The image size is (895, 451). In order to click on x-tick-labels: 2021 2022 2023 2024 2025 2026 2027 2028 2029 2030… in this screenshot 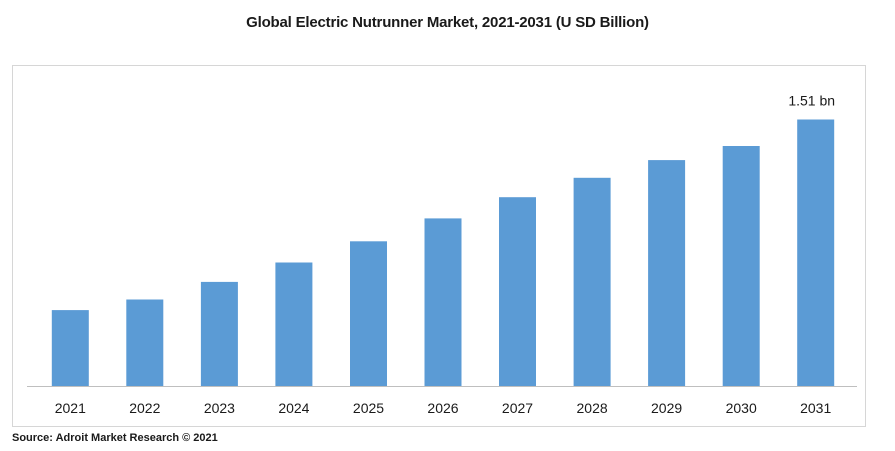, I will do `click(443, 408)`.